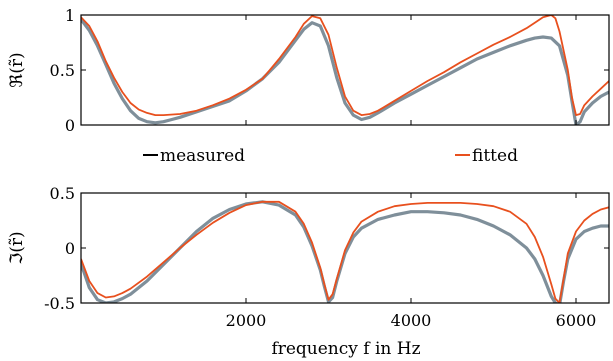  Describe the element at coordinates (70, 248) in the screenshot. I see `imag-y-tick-label: 0` at that location.